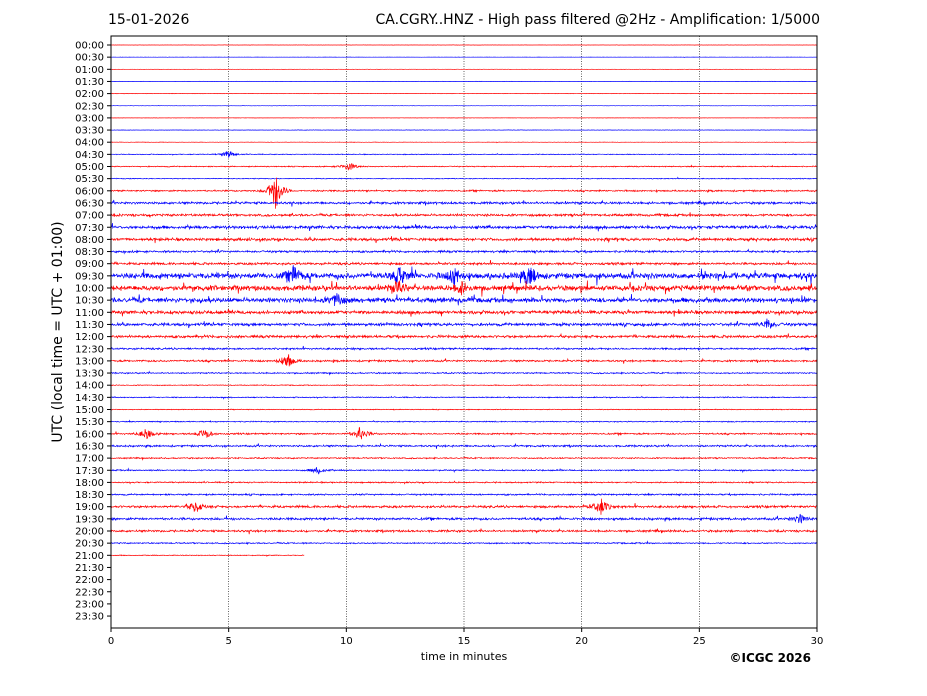 This screenshot has width=927, height=696. What do you see at coordinates (463, 518) in the screenshot?
I see `trace-1930` at bounding box center [463, 518].